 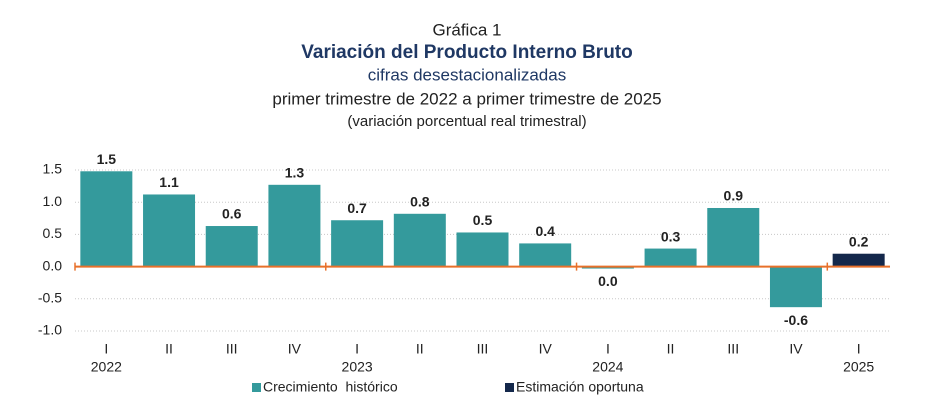 I want to click on chart-label: Gráfica 1, so click(x=467, y=29).